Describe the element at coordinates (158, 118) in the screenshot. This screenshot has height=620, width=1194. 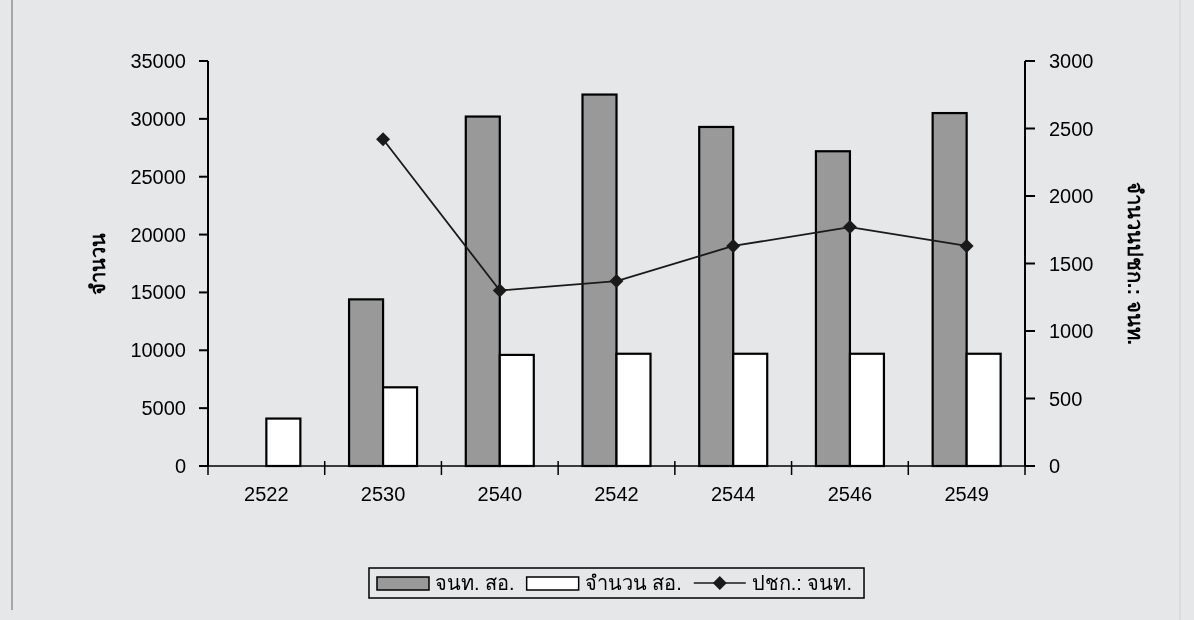
I see `y-tick-label: 30000` at that location.